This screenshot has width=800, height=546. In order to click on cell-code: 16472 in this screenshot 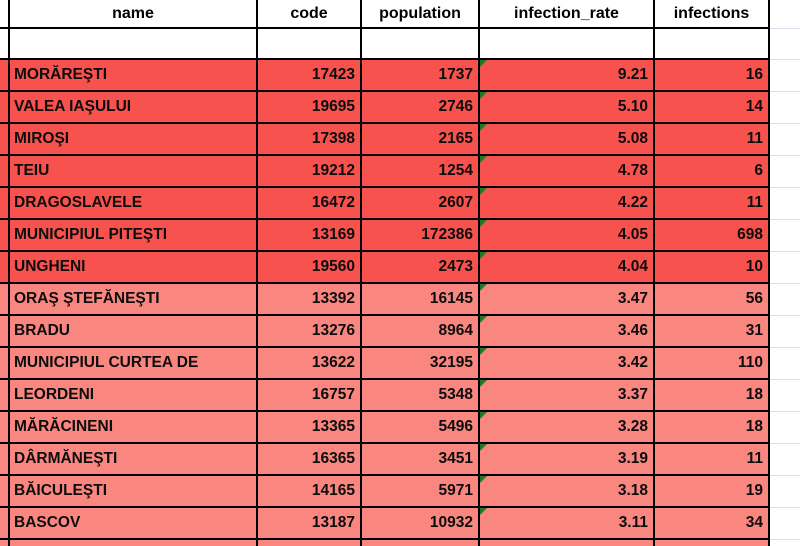, I will do `click(310, 204)`.